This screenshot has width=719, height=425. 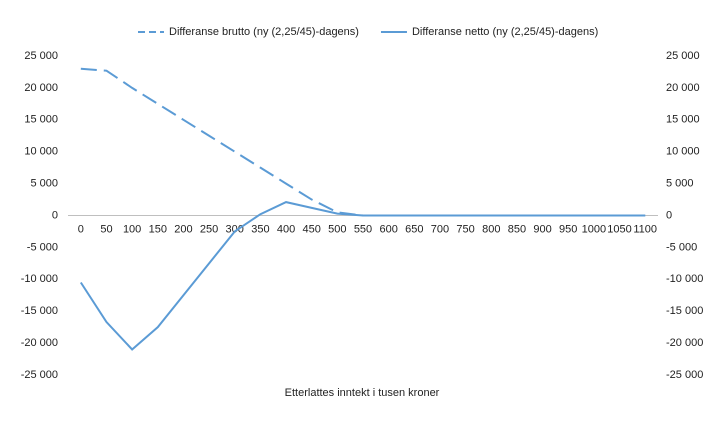 I want to click on x-tick-label: 900, so click(x=542, y=229).